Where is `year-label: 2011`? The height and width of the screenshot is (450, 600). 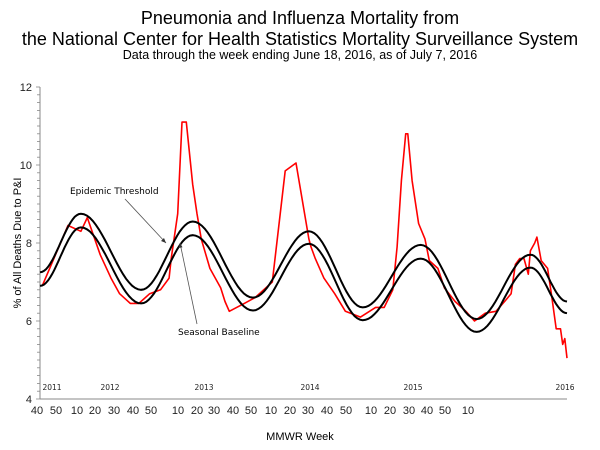
year-label: 2011 is located at coordinates (51, 387).